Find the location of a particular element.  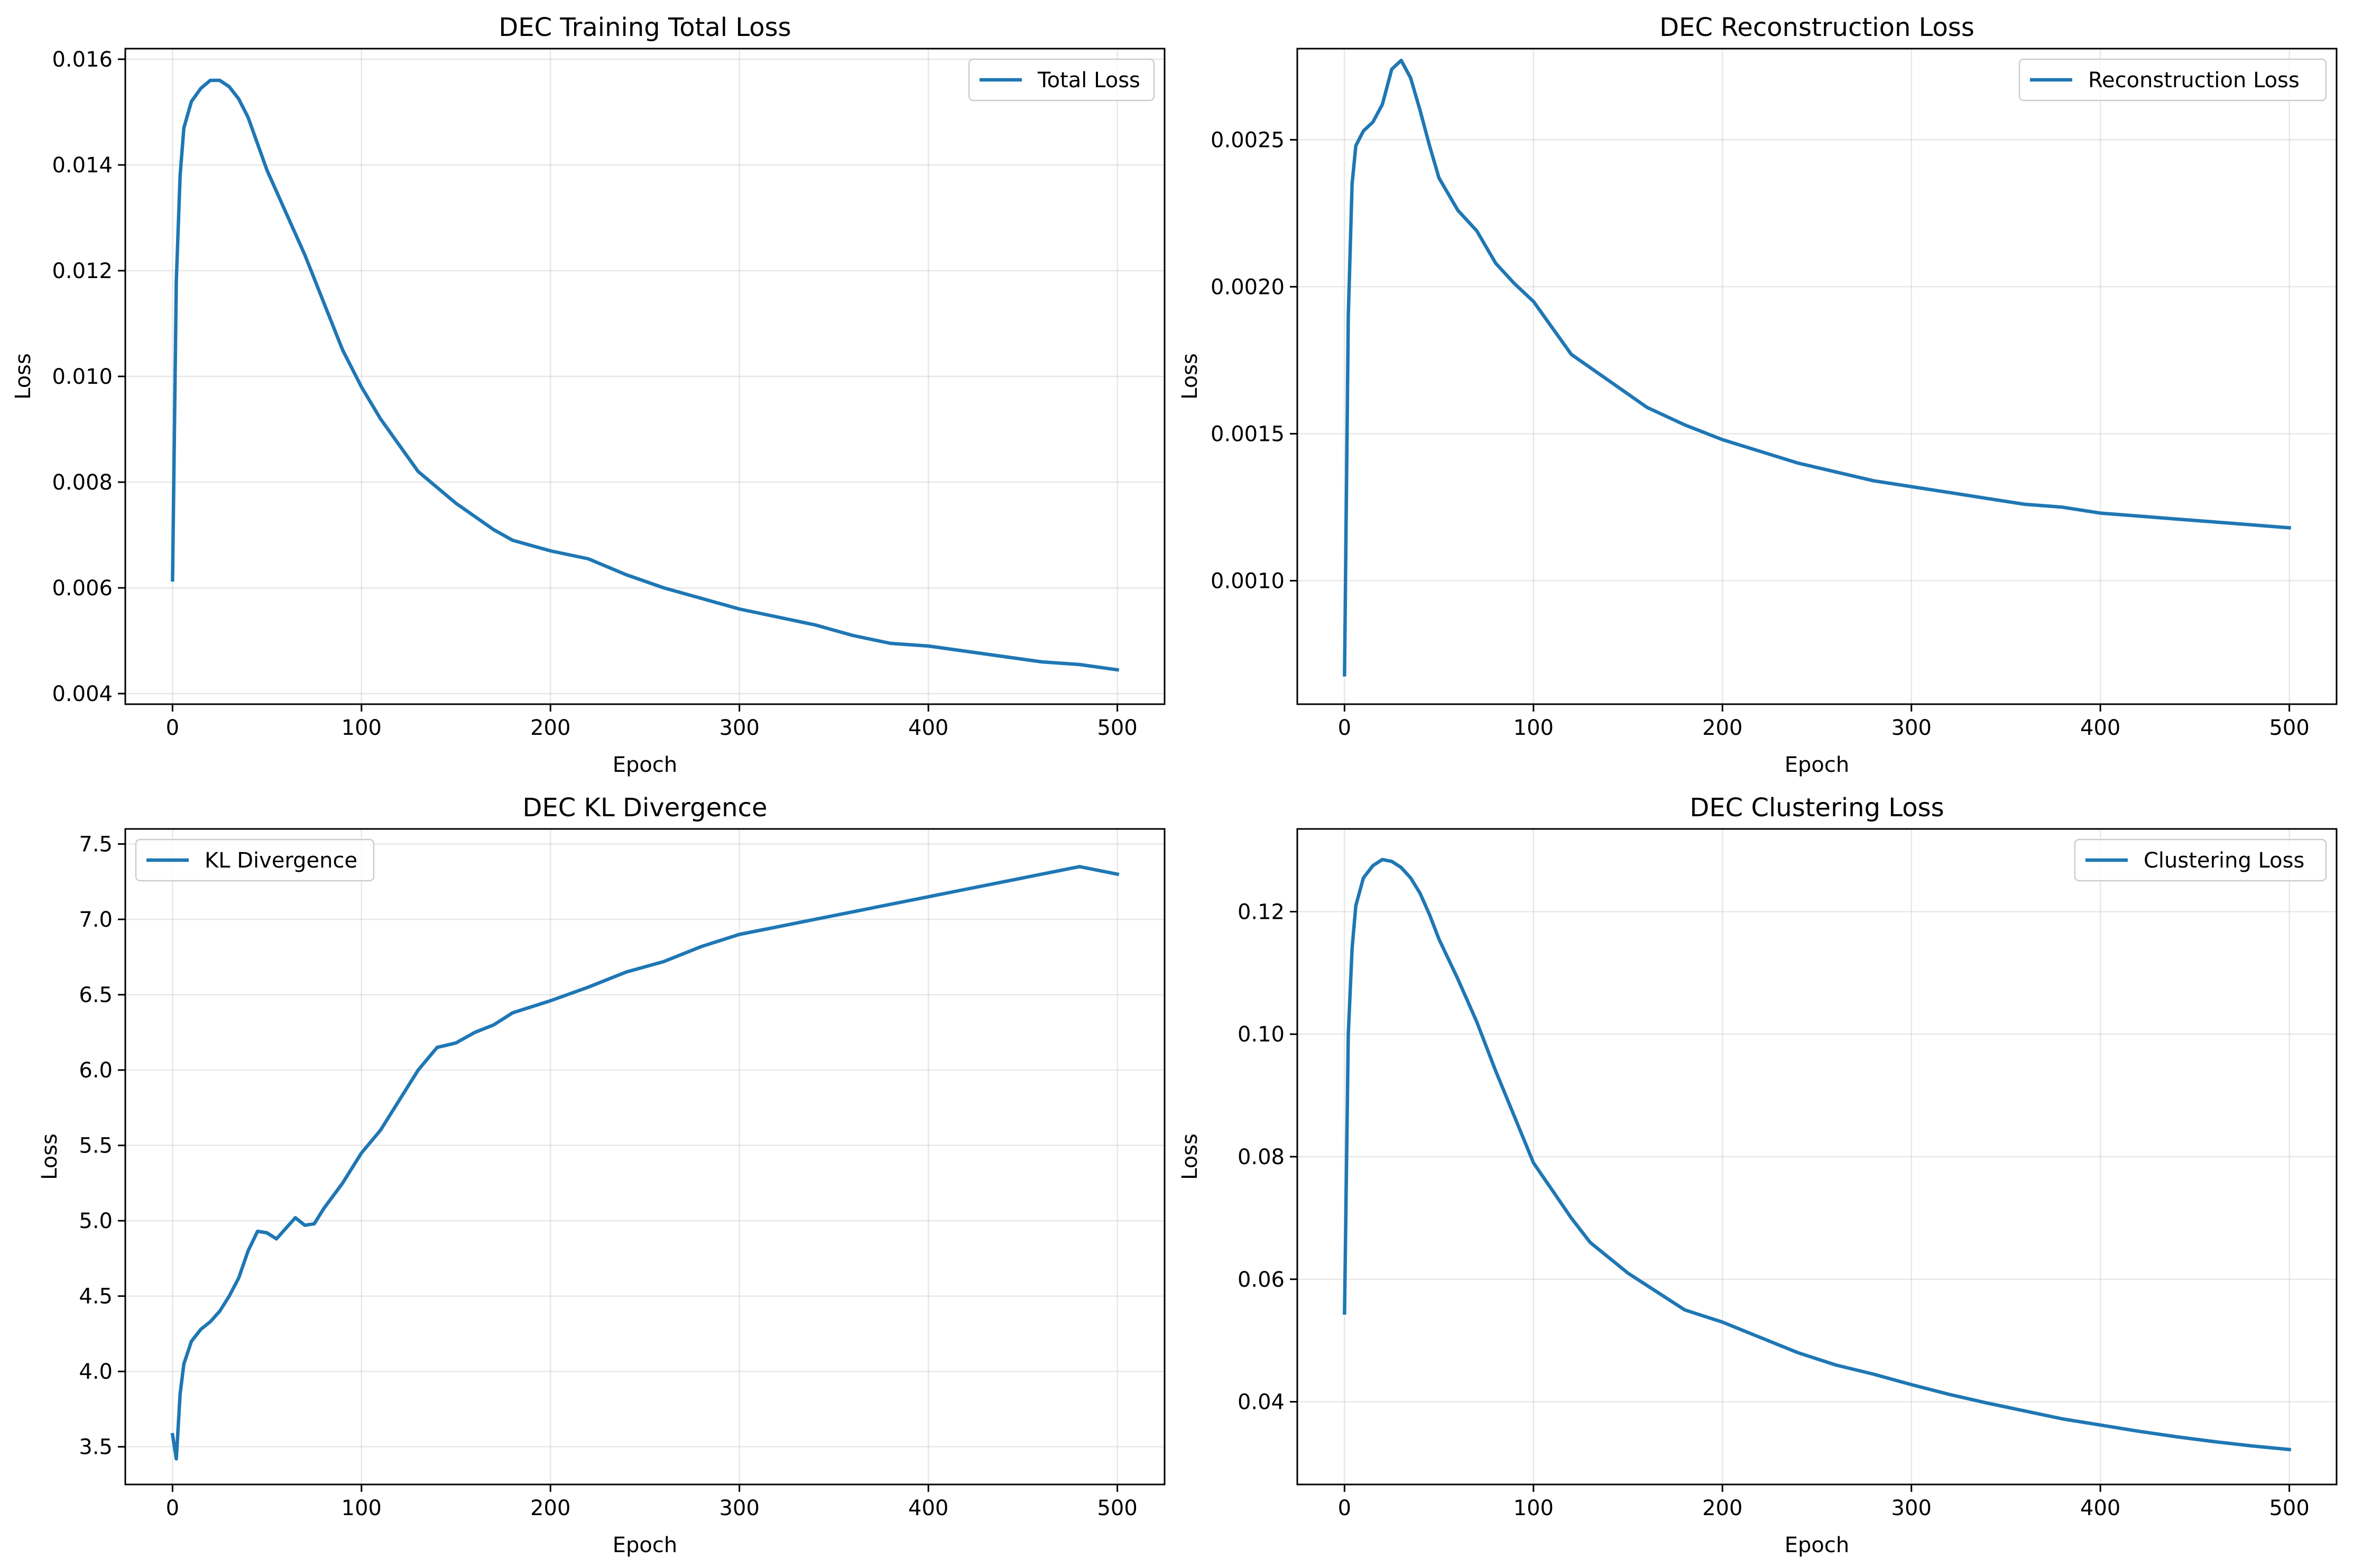

chart-title: DEC Reconstruction Loss is located at coordinates (1816, 27).